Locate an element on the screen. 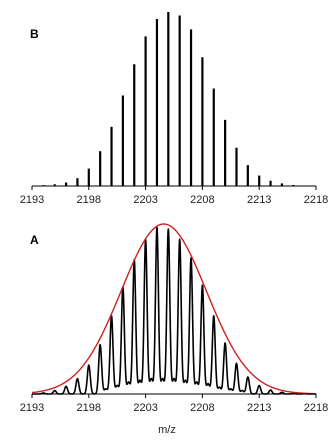 This screenshot has height=440, width=331. panel-a-x-ticks: 2193 2198 2203 2208 2213 2218 is located at coordinates (174, 404).